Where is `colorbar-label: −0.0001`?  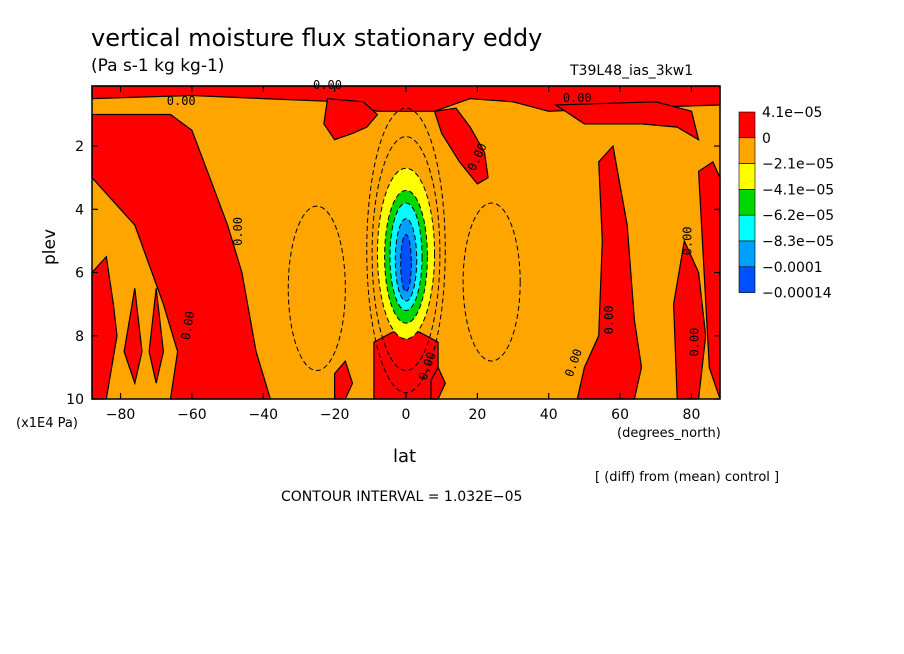 colorbar-label: −0.0001 is located at coordinates (792, 268).